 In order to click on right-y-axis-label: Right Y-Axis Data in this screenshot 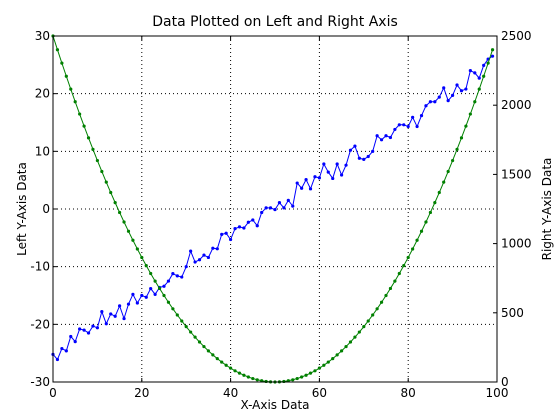, I will do `click(547, 209)`.